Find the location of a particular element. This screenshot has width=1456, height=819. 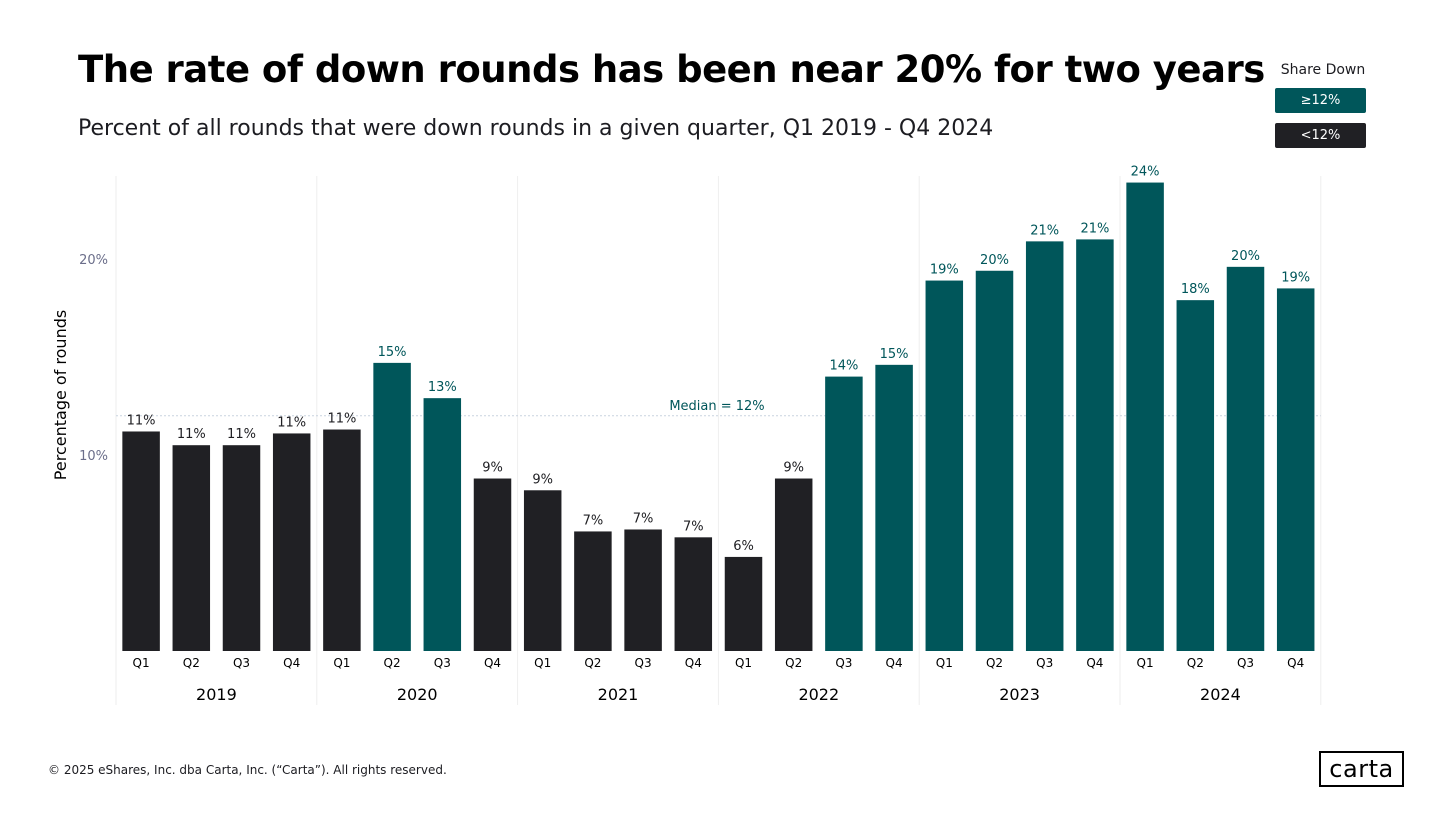

y-tick-label: 10% is located at coordinates (93, 456).